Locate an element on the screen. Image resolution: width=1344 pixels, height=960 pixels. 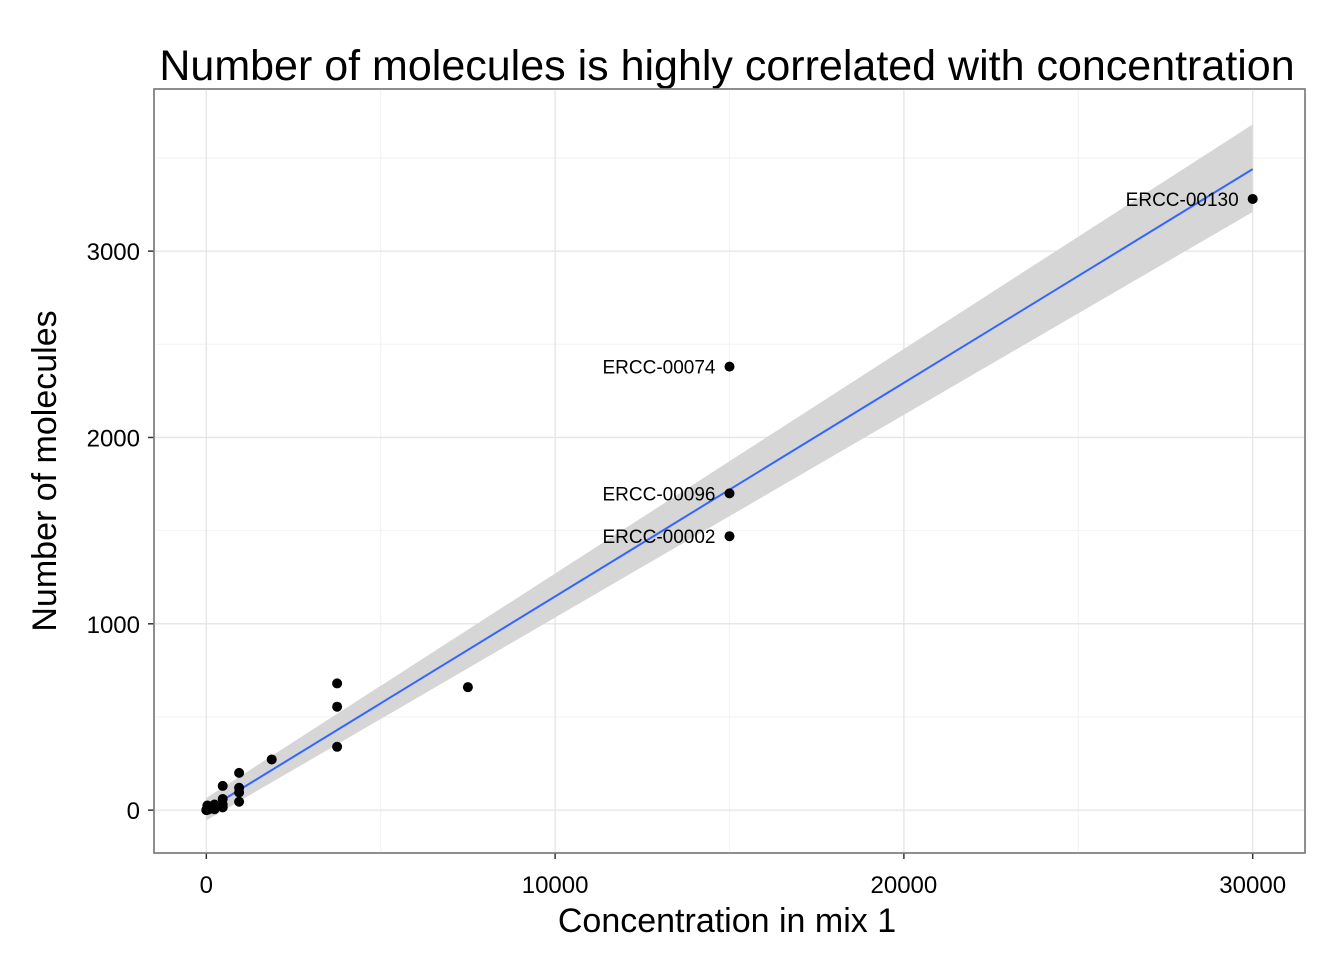
y-tick-label: 2000 is located at coordinates (113, 438).